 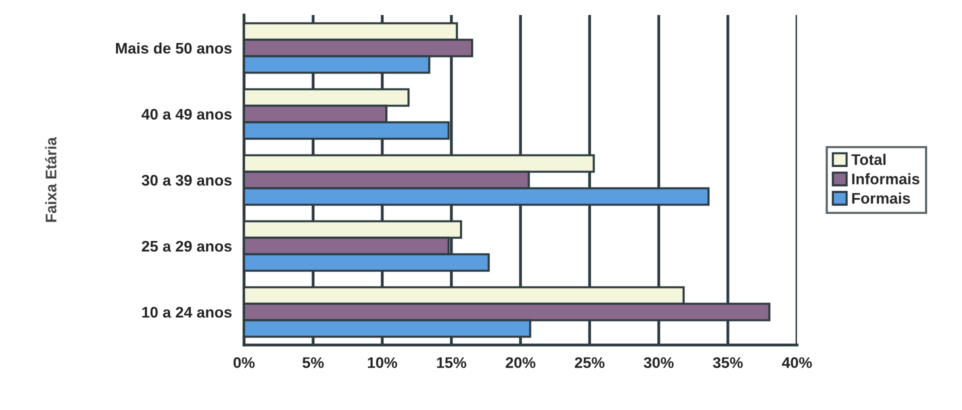 I want to click on x-tick-label: 35%, so click(x=727, y=362).